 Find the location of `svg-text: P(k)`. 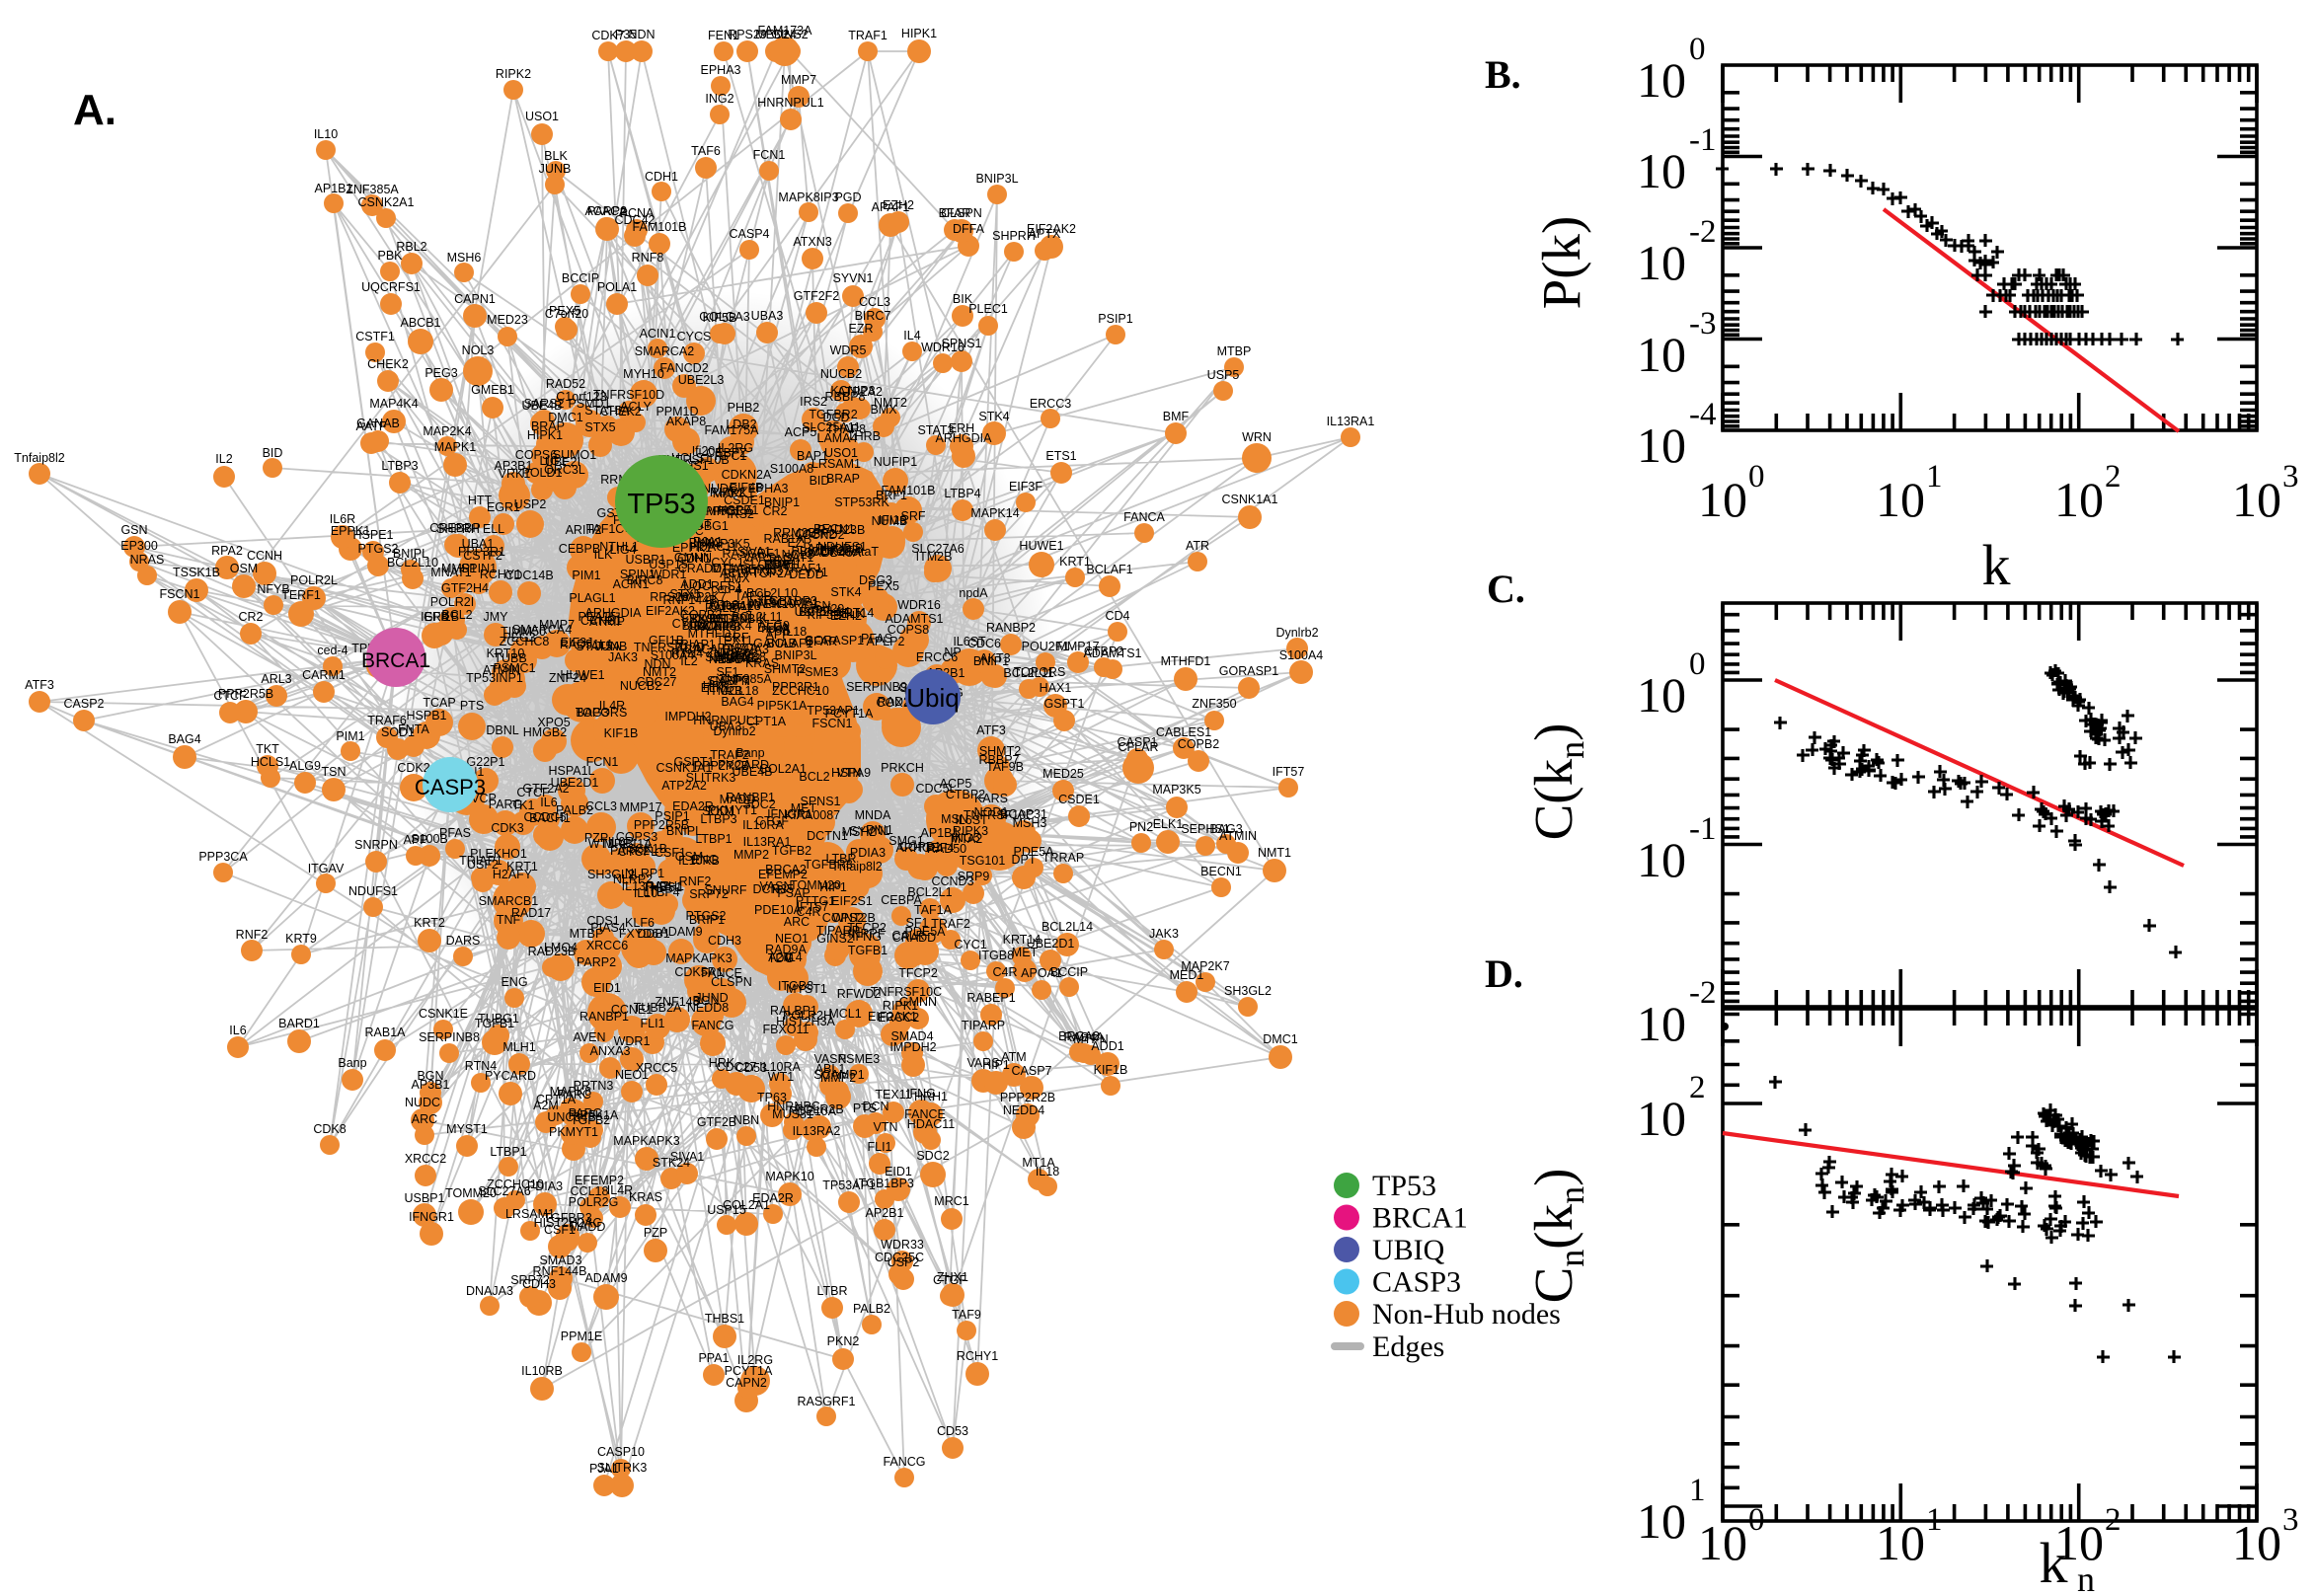

svg-text: P(k) is located at coordinates (1561, 263).